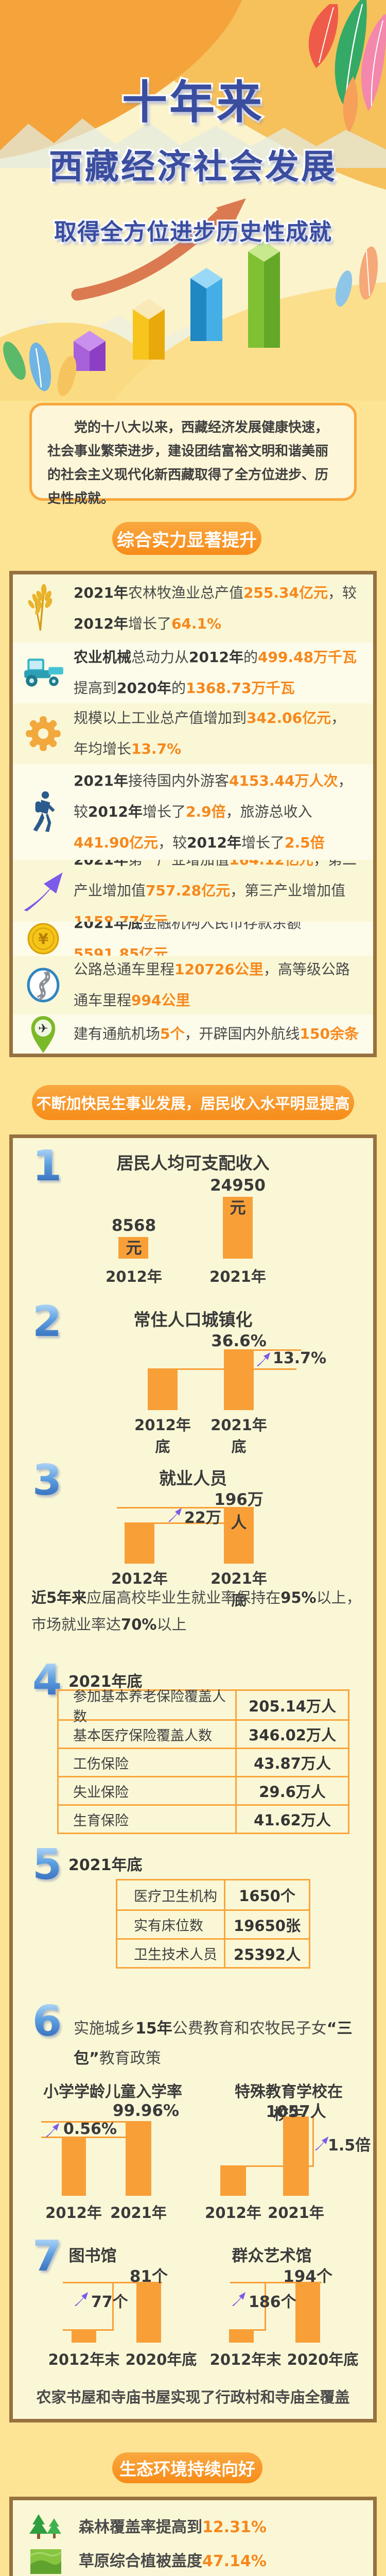 This screenshot has width=386, height=2576. What do you see at coordinates (193, 232) in the screenshot?
I see `main-title-line3: 取得全方位进步历史性成就` at bounding box center [193, 232].